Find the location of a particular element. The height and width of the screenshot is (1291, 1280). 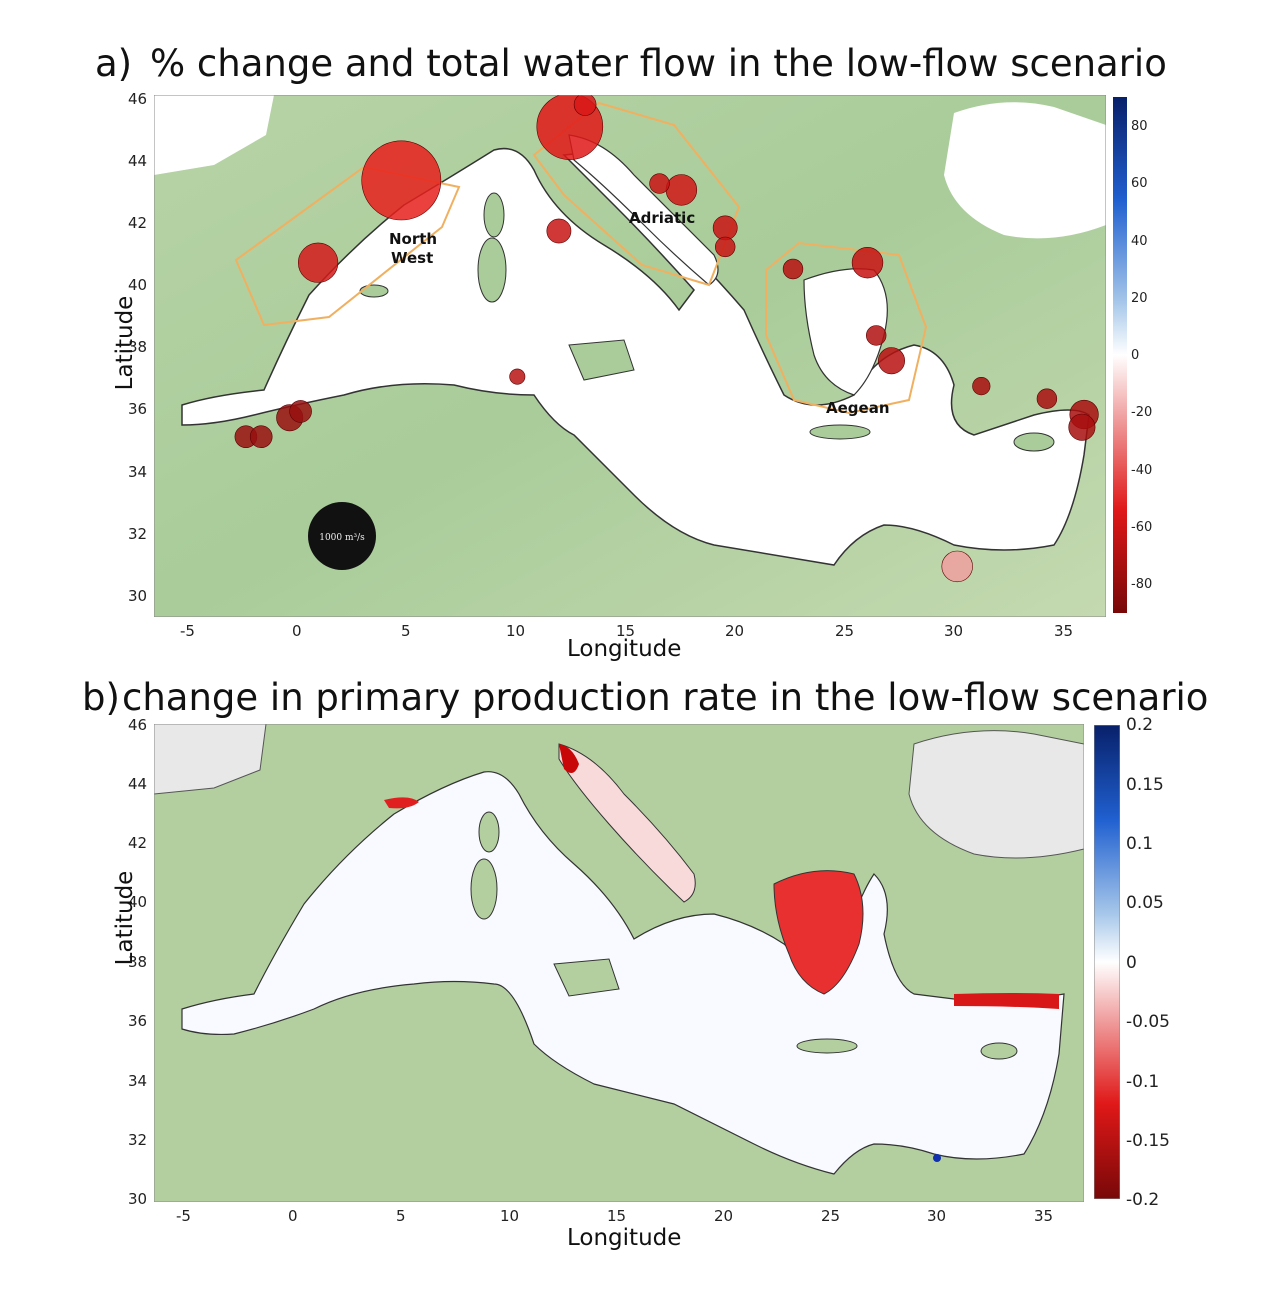

cbtick: 60 is located at coordinates (1139, 183).